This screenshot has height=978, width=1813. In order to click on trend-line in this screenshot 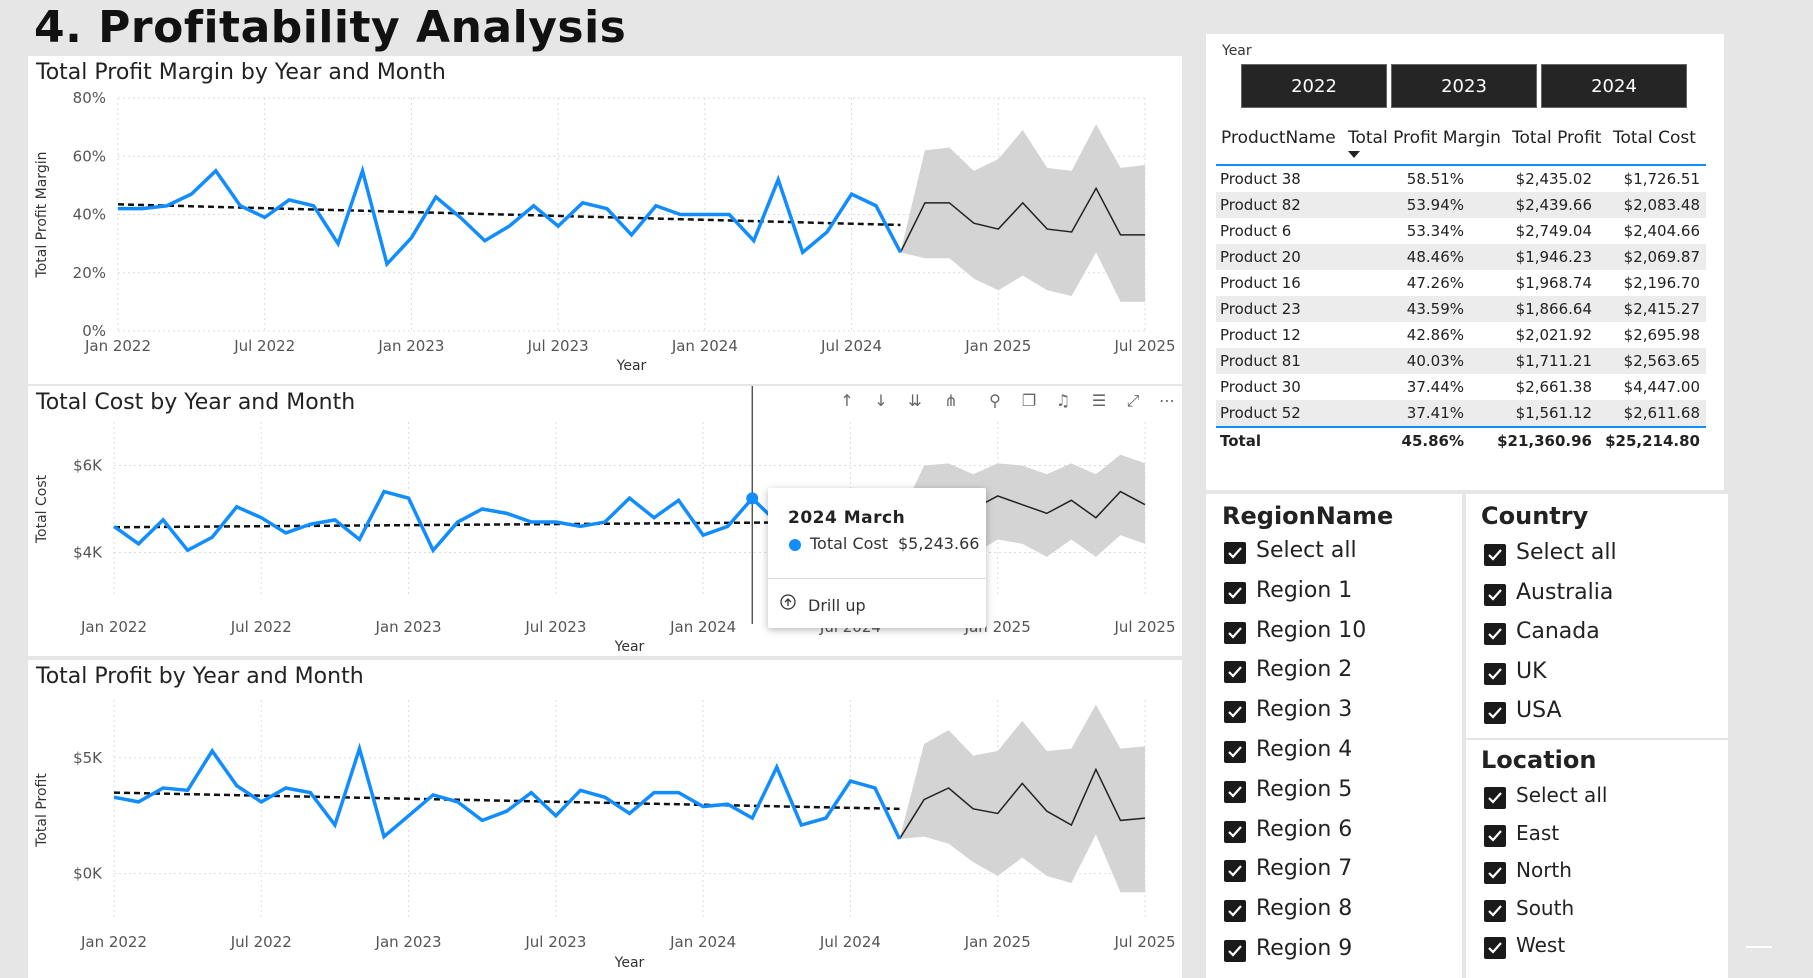, I will do `click(506, 801)`.